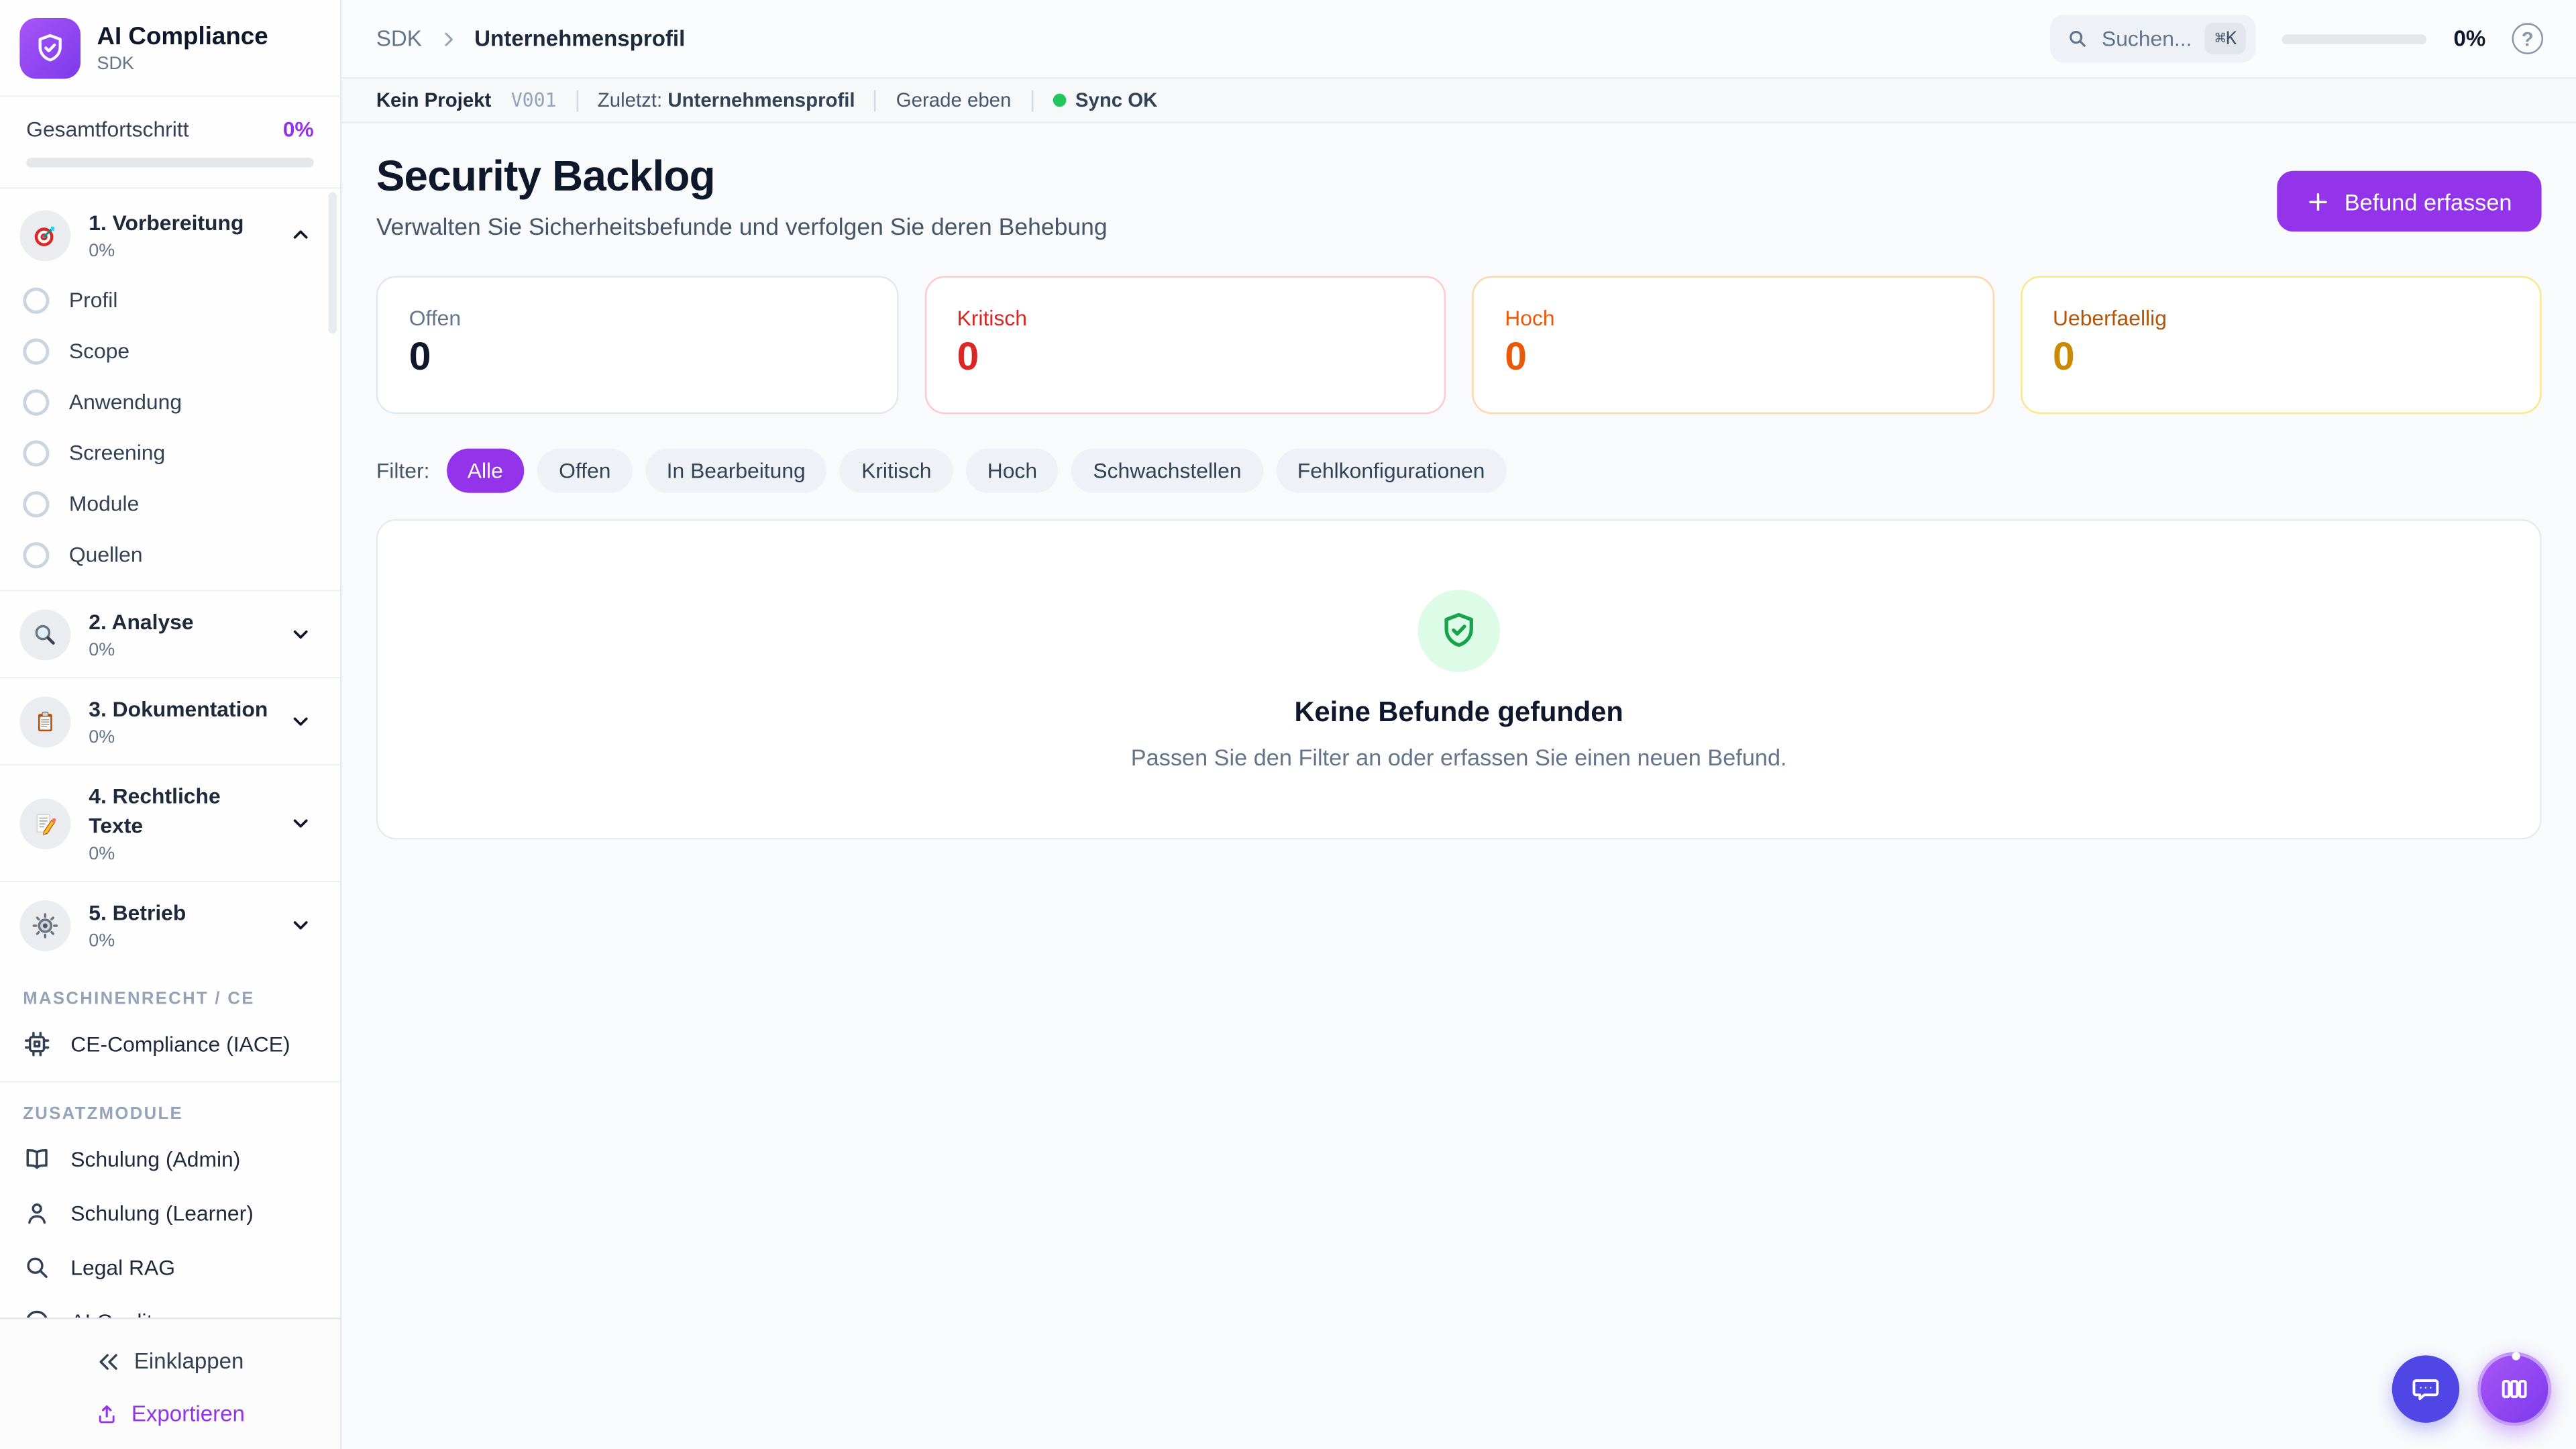 Image resolution: width=2576 pixels, height=1449 pixels. I want to click on sidebar-header: AI Compliance SDK, so click(170, 47).